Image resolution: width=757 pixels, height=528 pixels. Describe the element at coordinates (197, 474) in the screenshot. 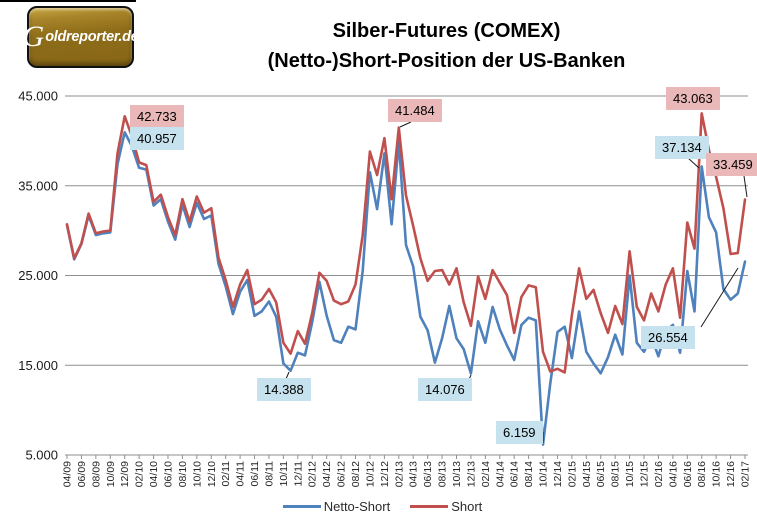

I see `x-axis-label: 10/10` at that location.